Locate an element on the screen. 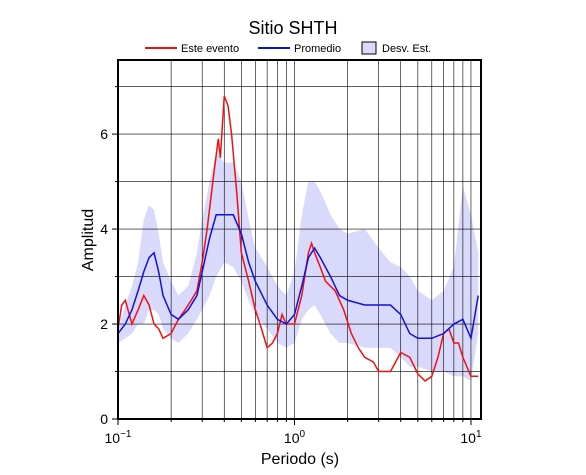 This screenshot has height=475, width=586. legend-label: Este evento is located at coordinates (210, 49).